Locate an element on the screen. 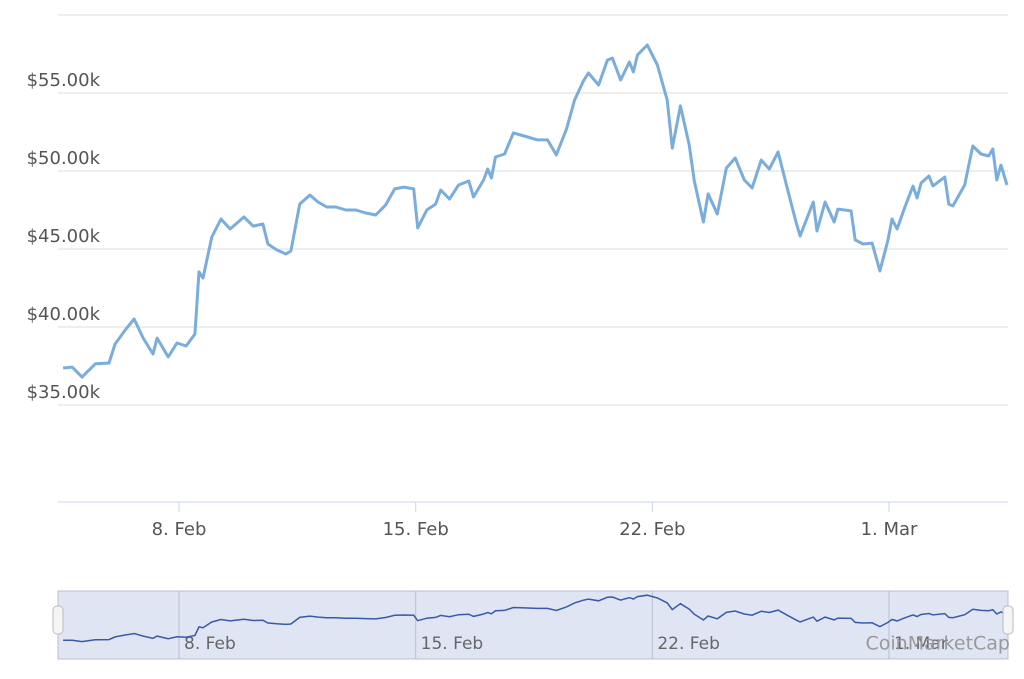 The image size is (1024, 679). credit: CoinMarketCap is located at coordinates (938, 644).